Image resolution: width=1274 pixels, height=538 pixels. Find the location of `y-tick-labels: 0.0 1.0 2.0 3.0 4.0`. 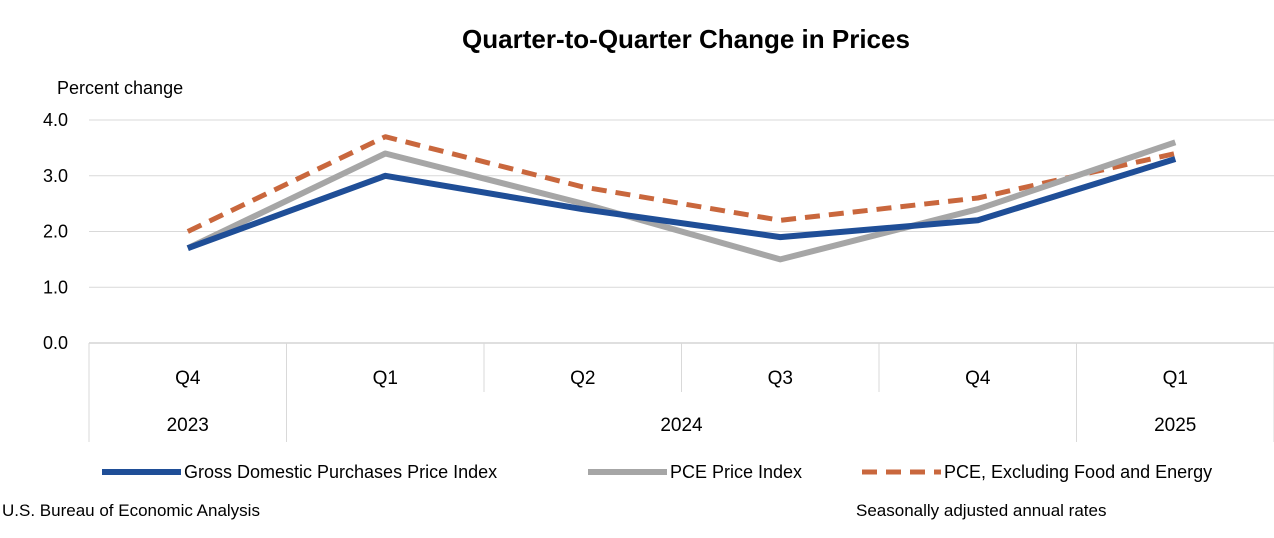

y-tick-labels: 0.0 1.0 2.0 3.0 4.0 is located at coordinates (55, 231).